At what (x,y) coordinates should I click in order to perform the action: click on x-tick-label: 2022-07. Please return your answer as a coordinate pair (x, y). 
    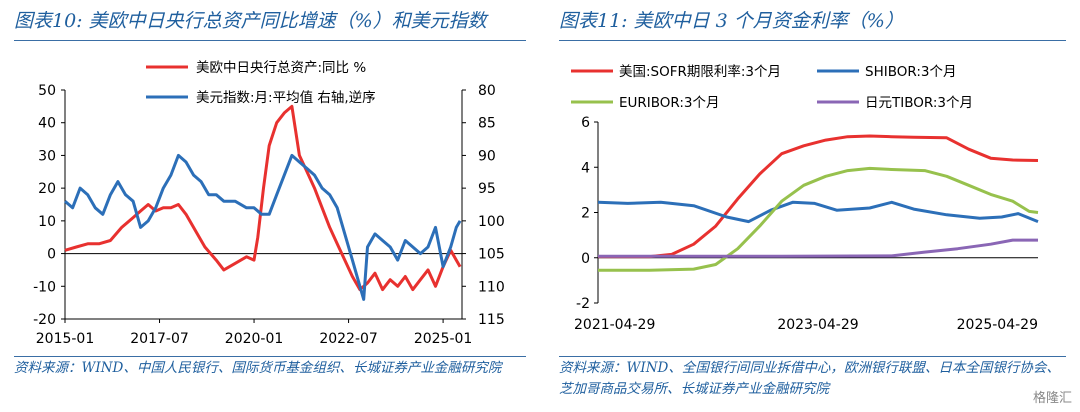
    Looking at the image, I should click on (348, 339).